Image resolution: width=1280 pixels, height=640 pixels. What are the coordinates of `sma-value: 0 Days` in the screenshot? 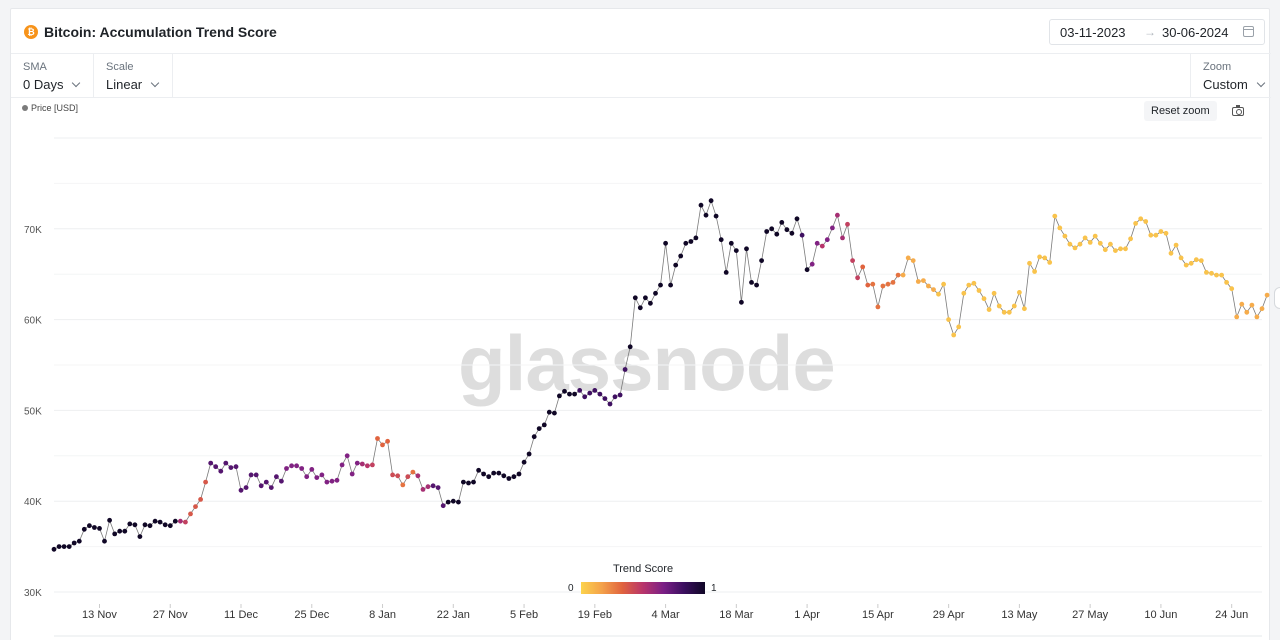 It's located at (52, 84).